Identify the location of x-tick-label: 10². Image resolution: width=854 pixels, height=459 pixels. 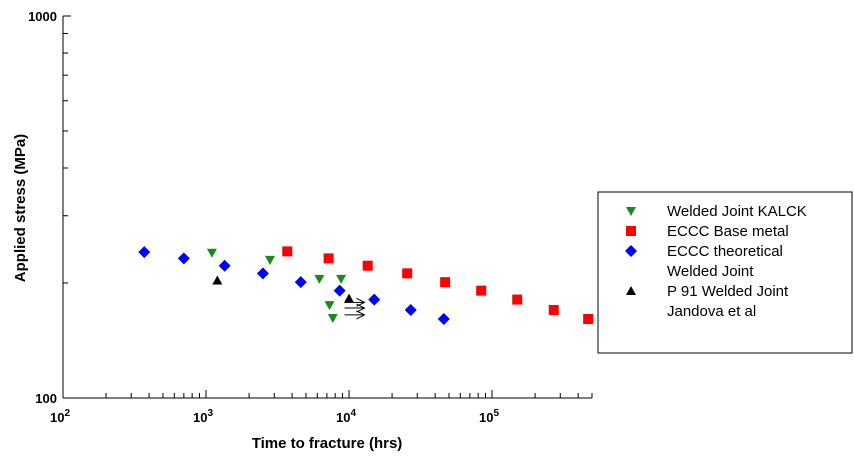
(60, 416).